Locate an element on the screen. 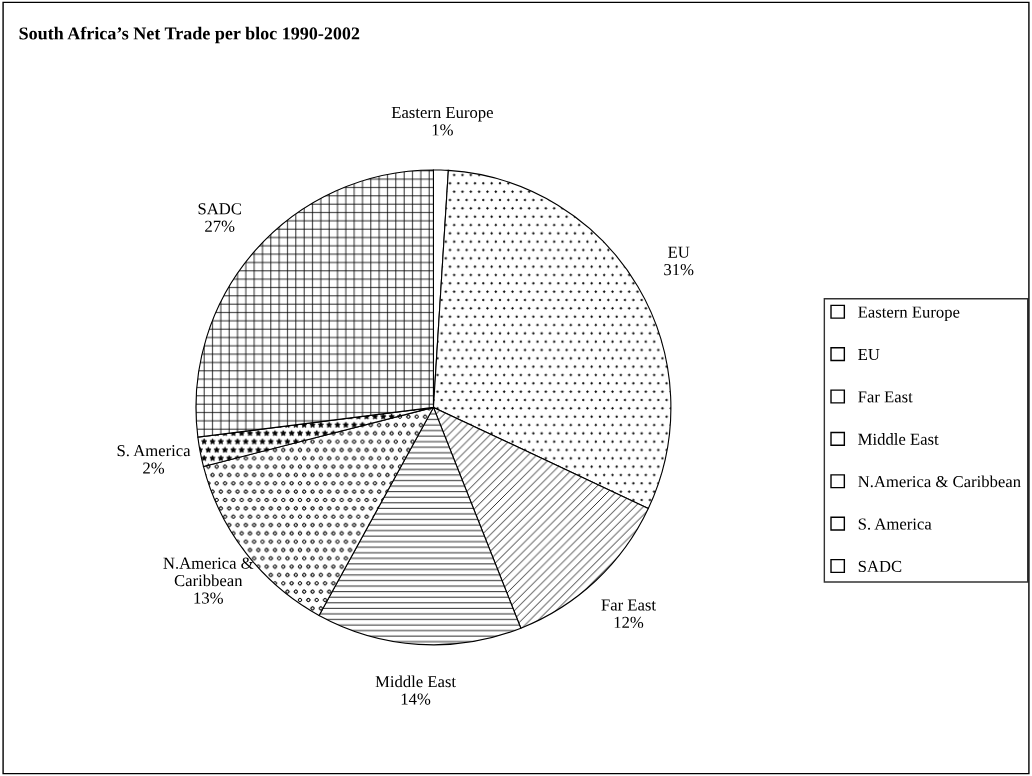 The height and width of the screenshot is (776, 1032). data-label: 12% is located at coordinates (629, 622).